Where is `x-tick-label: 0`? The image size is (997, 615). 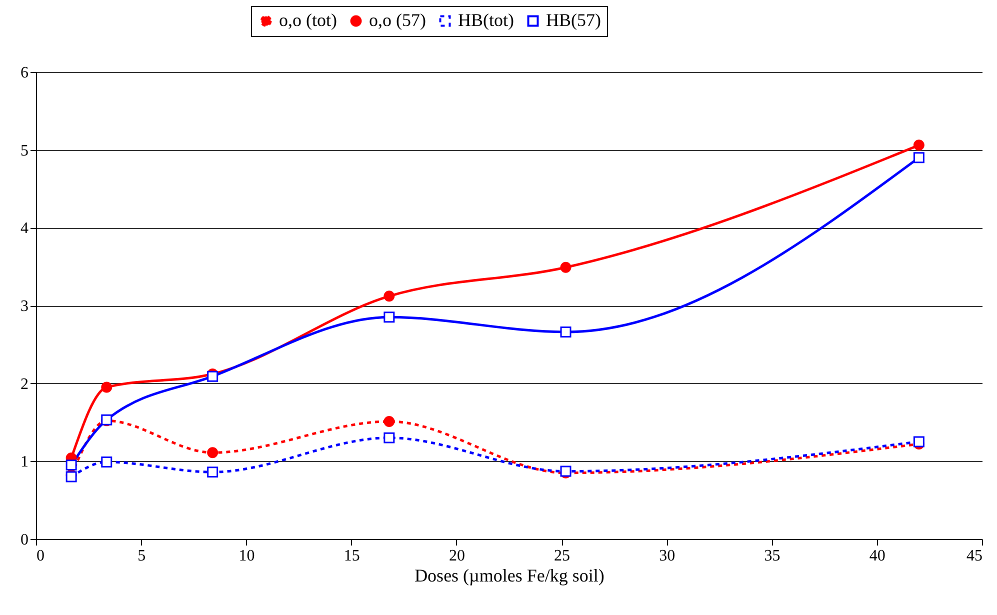
x-tick-label: 0 is located at coordinates (40, 556).